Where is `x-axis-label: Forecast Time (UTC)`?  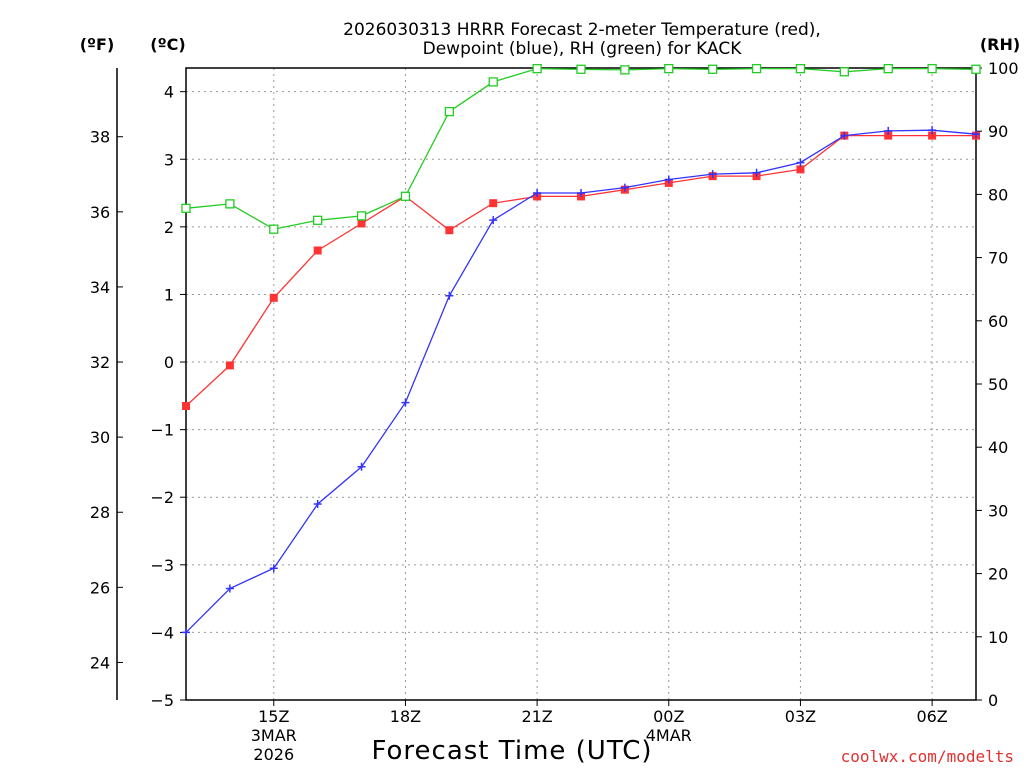
x-axis-label: Forecast Time (UTC) is located at coordinates (511, 751).